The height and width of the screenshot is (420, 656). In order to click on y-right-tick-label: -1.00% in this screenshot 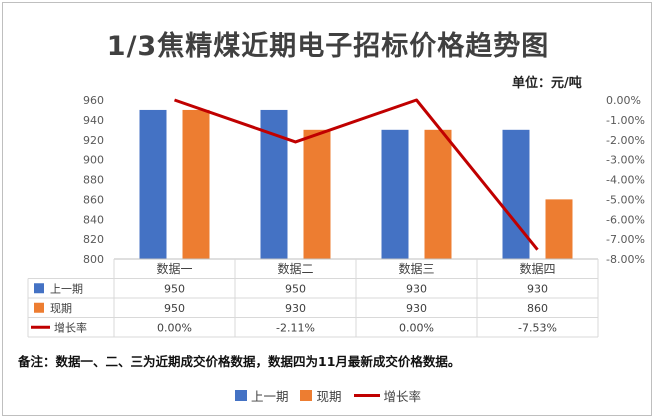, I will do `click(625, 120)`.